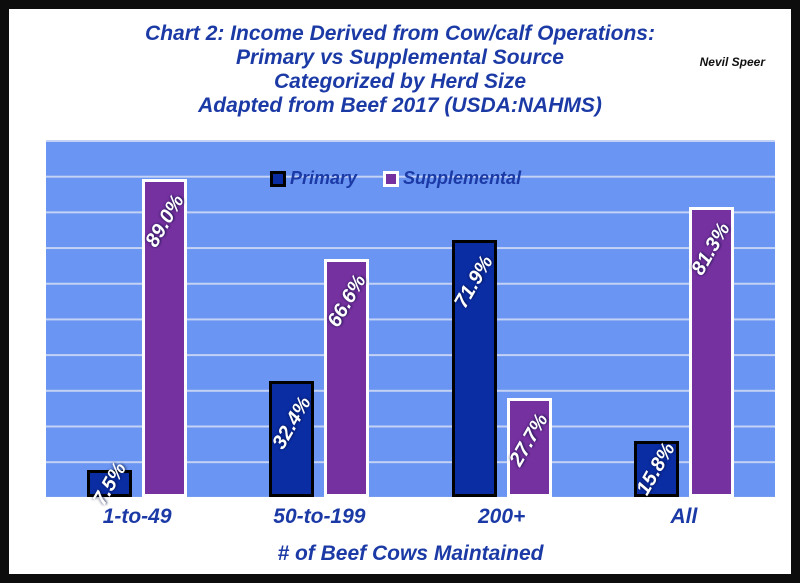  Describe the element at coordinates (732, 62) in the screenshot. I see `credit-text: Nevil Speer` at that location.